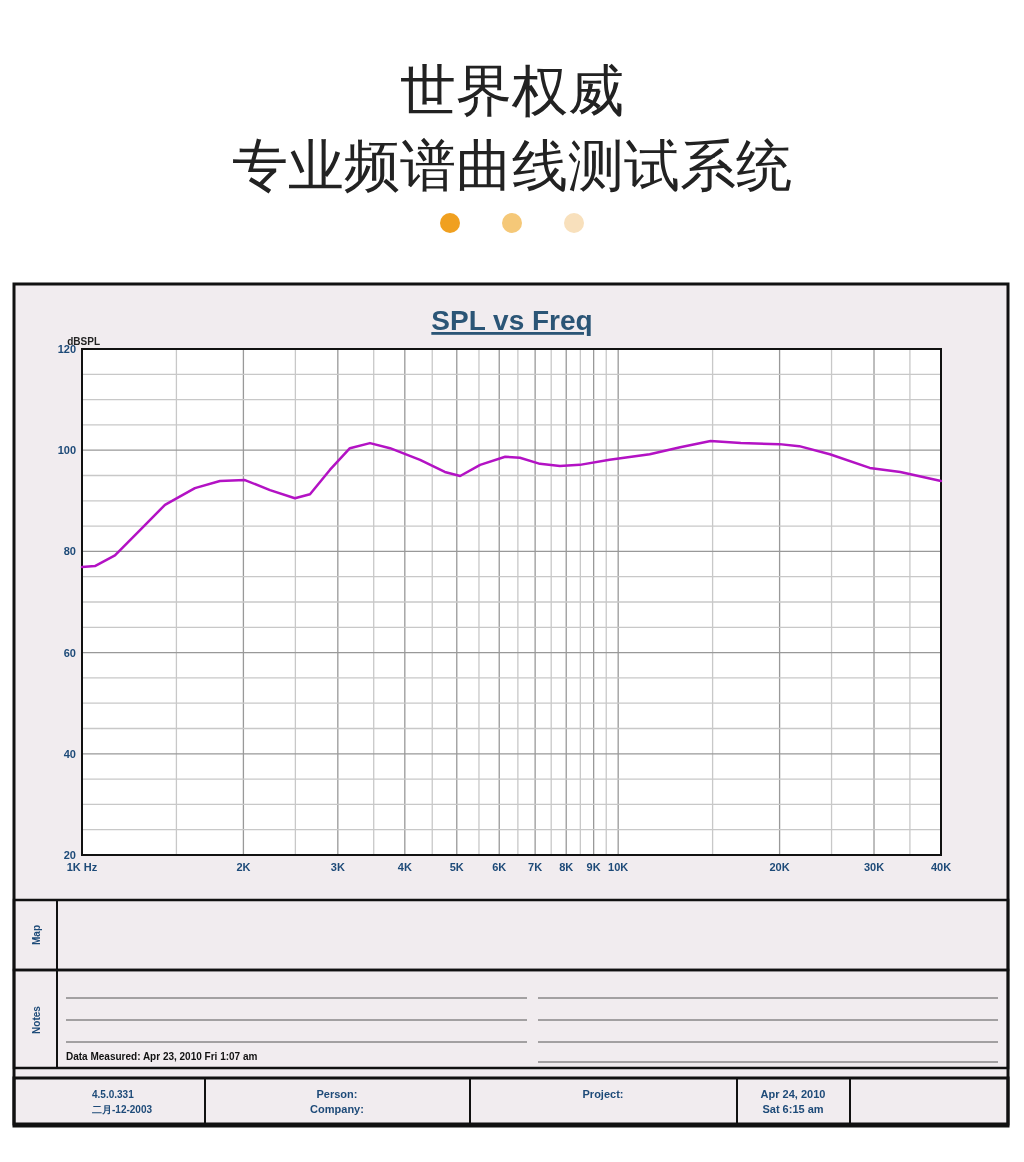 Image resolution: width=1024 pixels, height=1162 pixels. What do you see at coordinates (36, 1019) in the screenshot?
I see `text: Notes` at bounding box center [36, 1019].